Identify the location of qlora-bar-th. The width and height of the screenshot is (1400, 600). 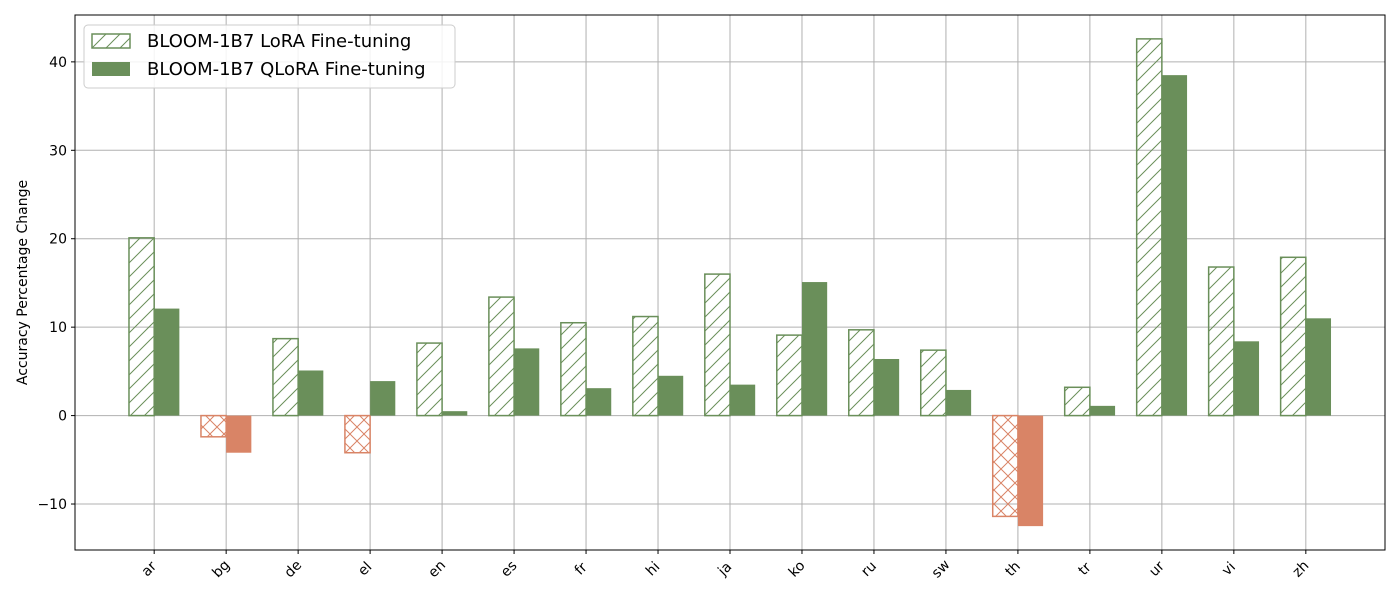
(1030, 471).